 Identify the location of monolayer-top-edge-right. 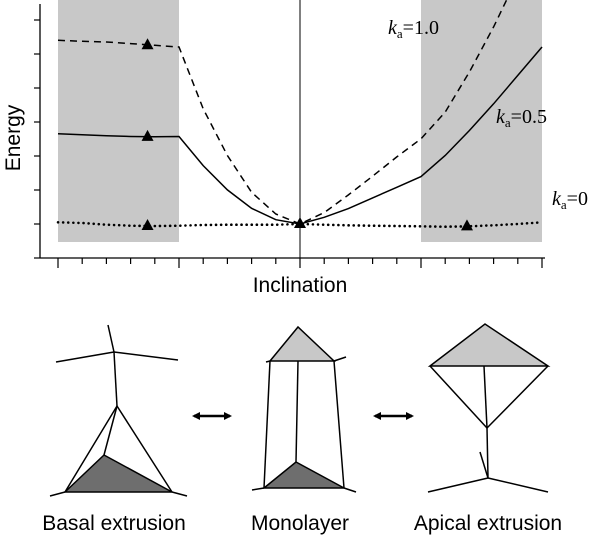
(340, 359).